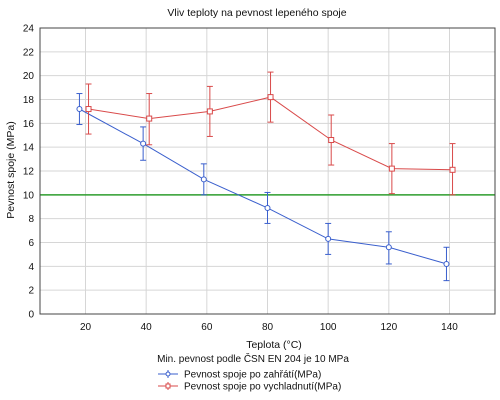 This screenshot has width=500, height=400. What do you see at coordinates (31, 267) in the screenshot?
I see `y-tick-label: 4` at bounding box center [31, 267].